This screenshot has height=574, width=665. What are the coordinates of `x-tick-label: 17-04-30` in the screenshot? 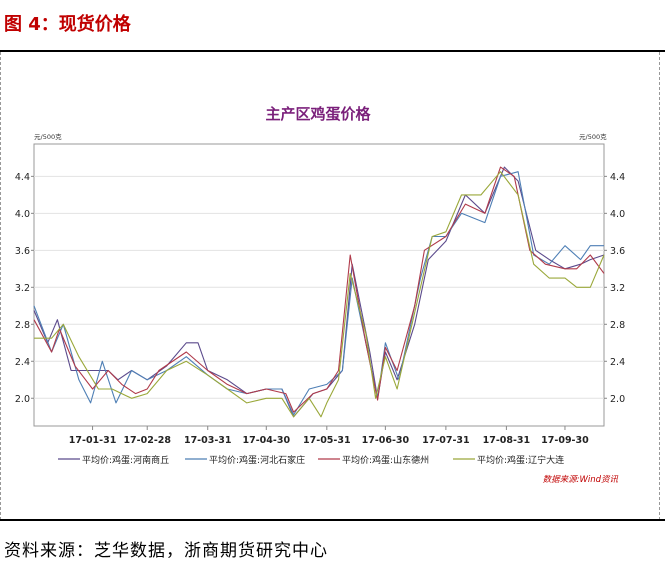 It's located at (267, 440).